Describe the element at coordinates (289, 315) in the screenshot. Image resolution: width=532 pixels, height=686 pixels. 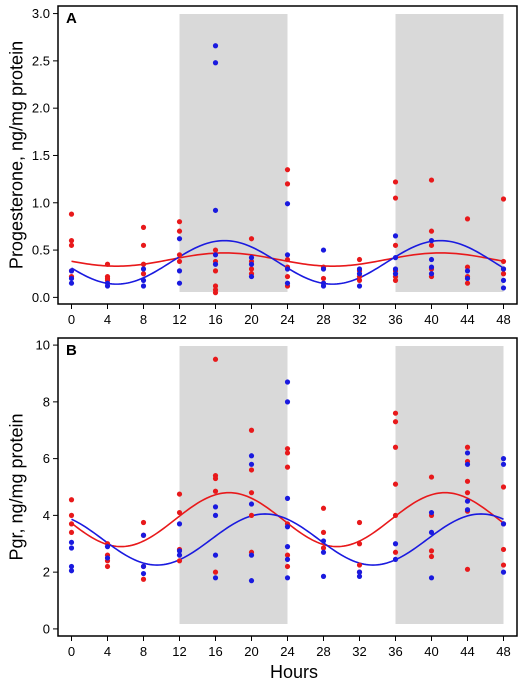
I see `x-axis: 0 4 8 12 16 20 24 28 32 36 40 44 48` at that location.